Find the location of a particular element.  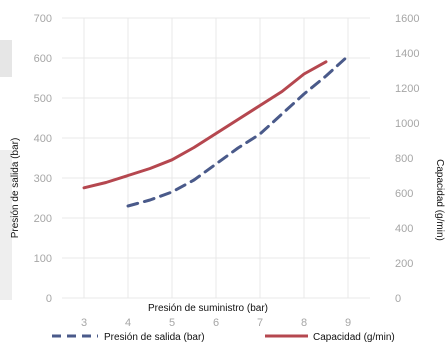

x-axis-title: Presión de suministro (bar) is located at coordinates (208, 308).